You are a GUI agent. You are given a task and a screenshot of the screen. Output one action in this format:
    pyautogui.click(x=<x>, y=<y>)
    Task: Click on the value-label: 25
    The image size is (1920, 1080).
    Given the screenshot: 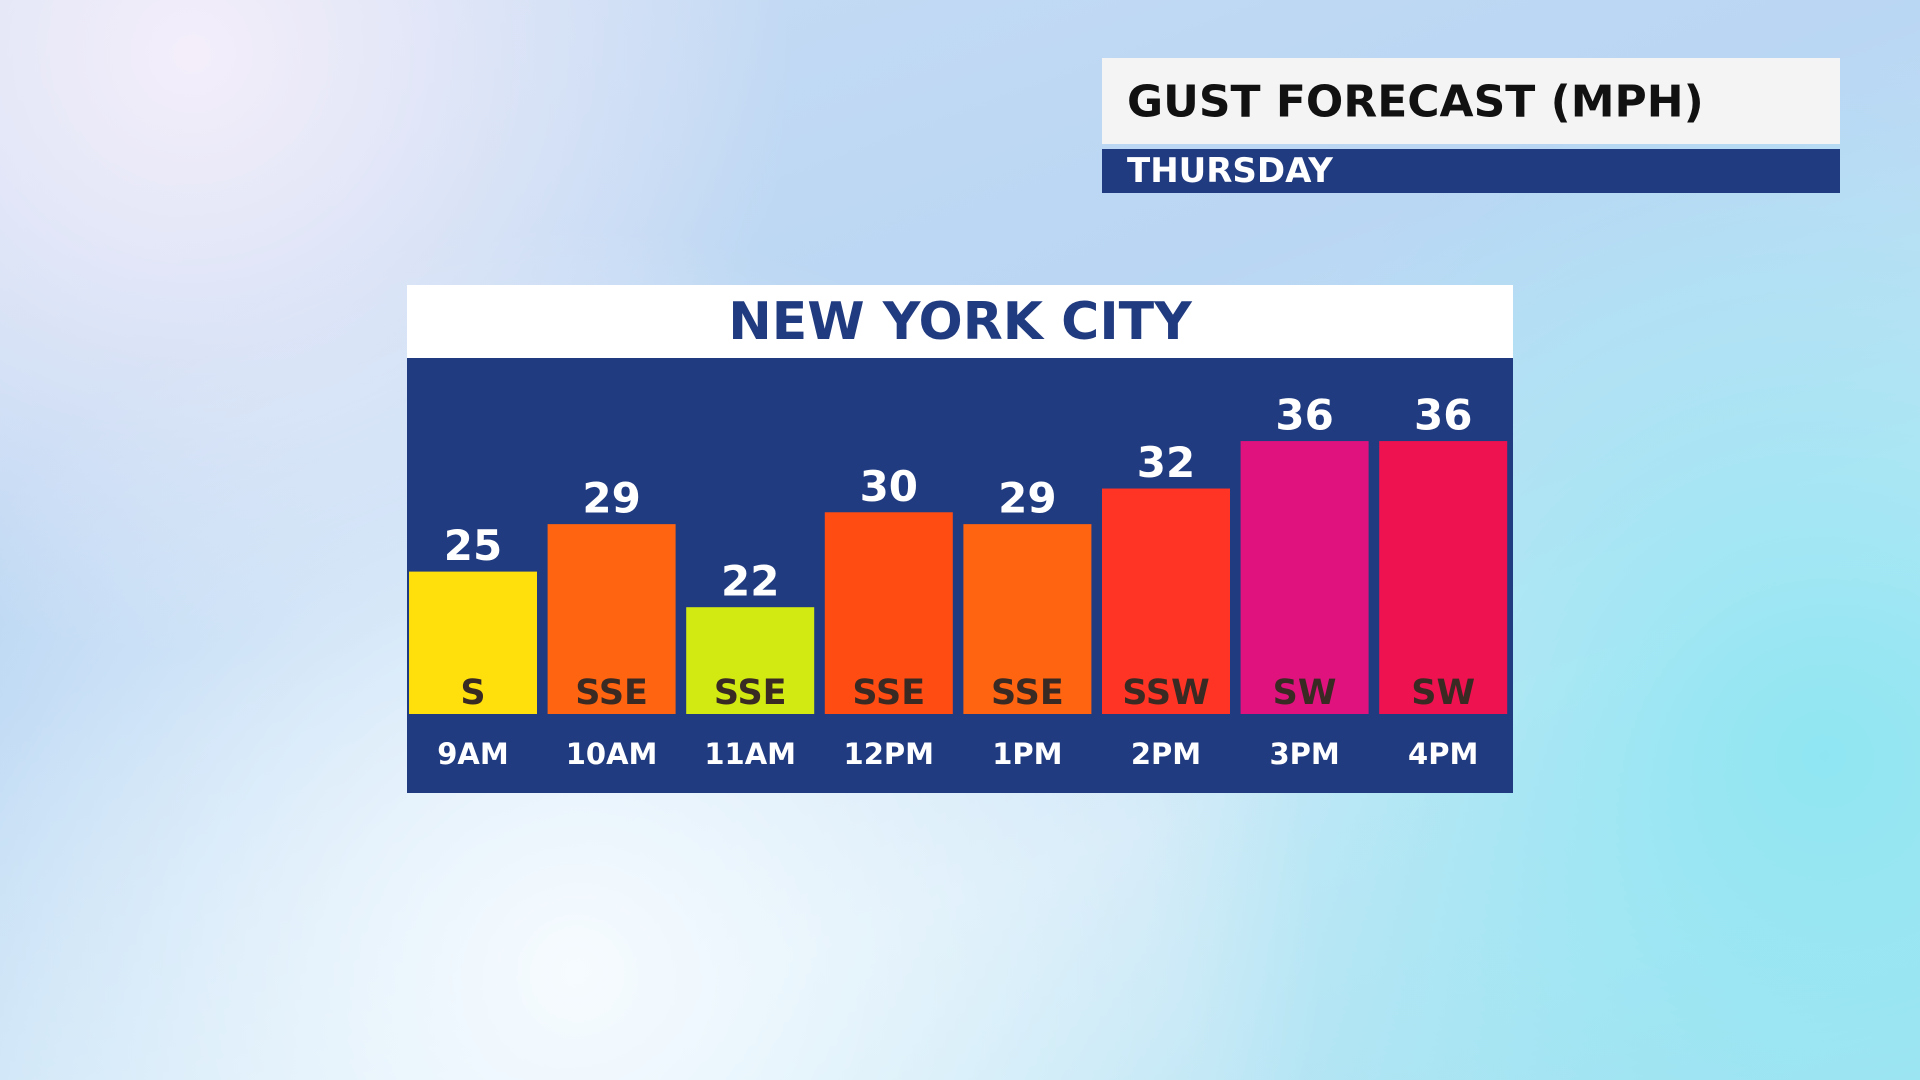 What is the action you would take?
    pyautogui.click(x=473, y=545)
    